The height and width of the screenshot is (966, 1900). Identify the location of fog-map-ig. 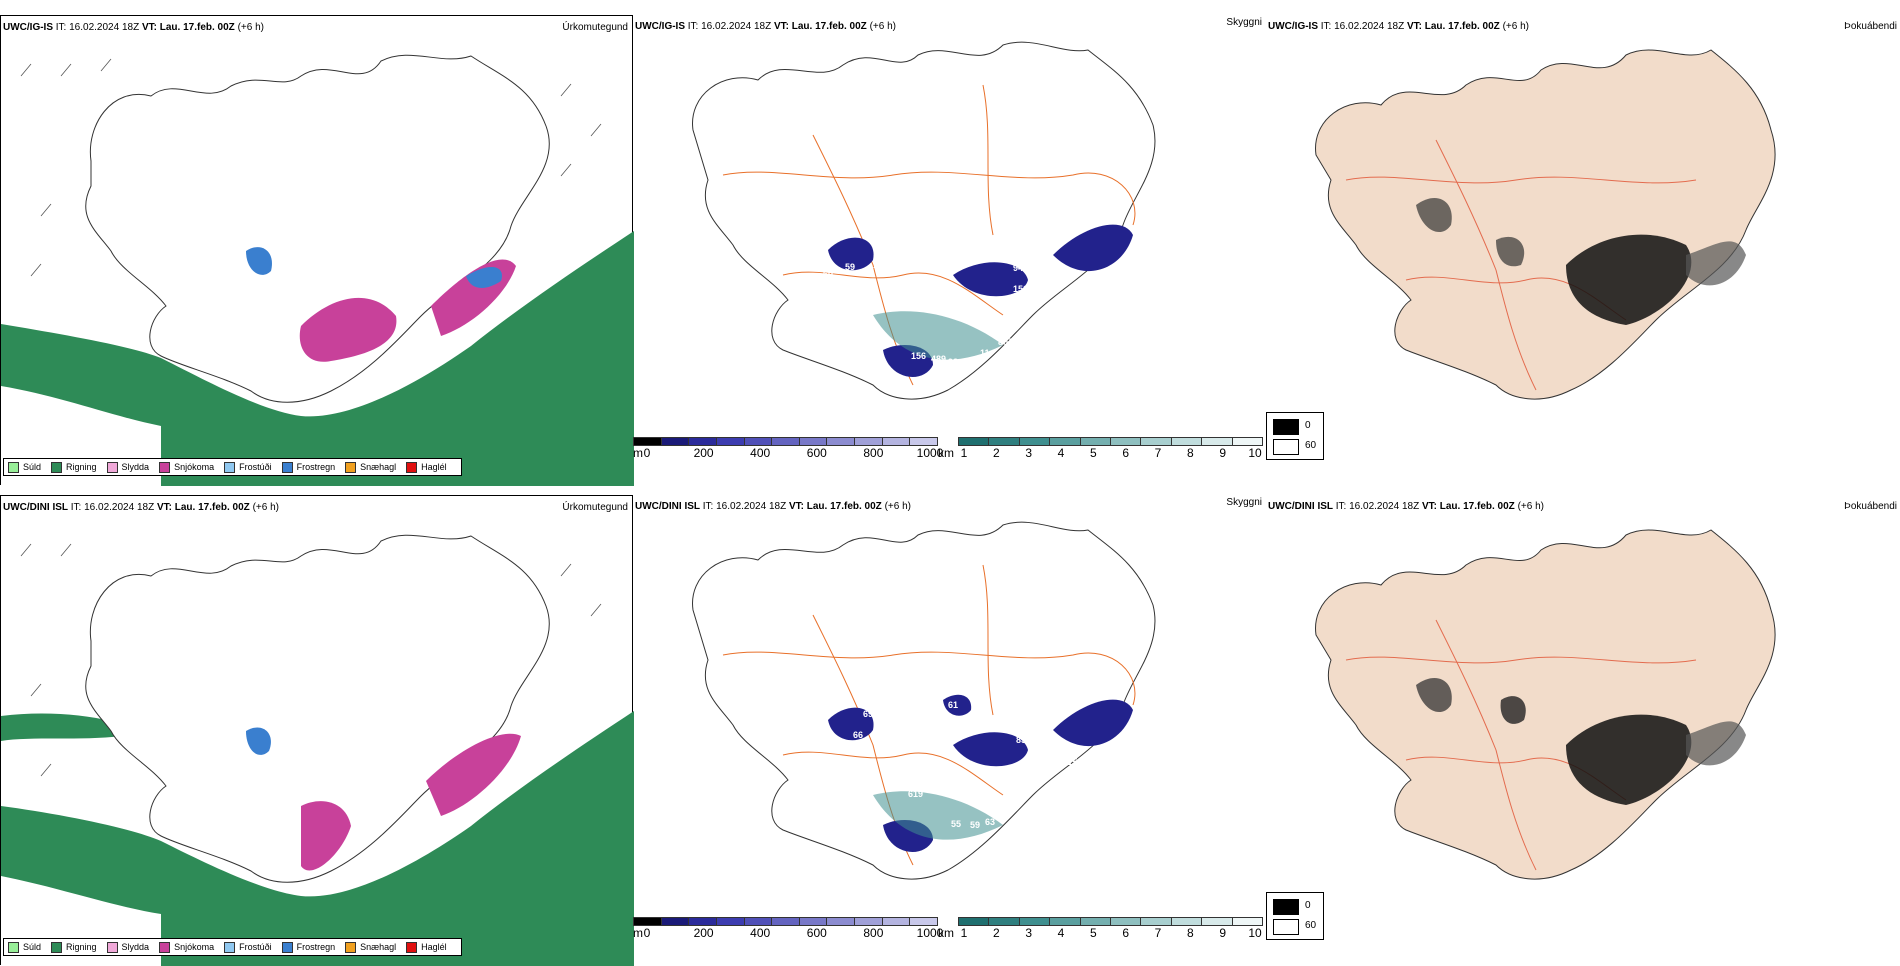
(1545, 224).